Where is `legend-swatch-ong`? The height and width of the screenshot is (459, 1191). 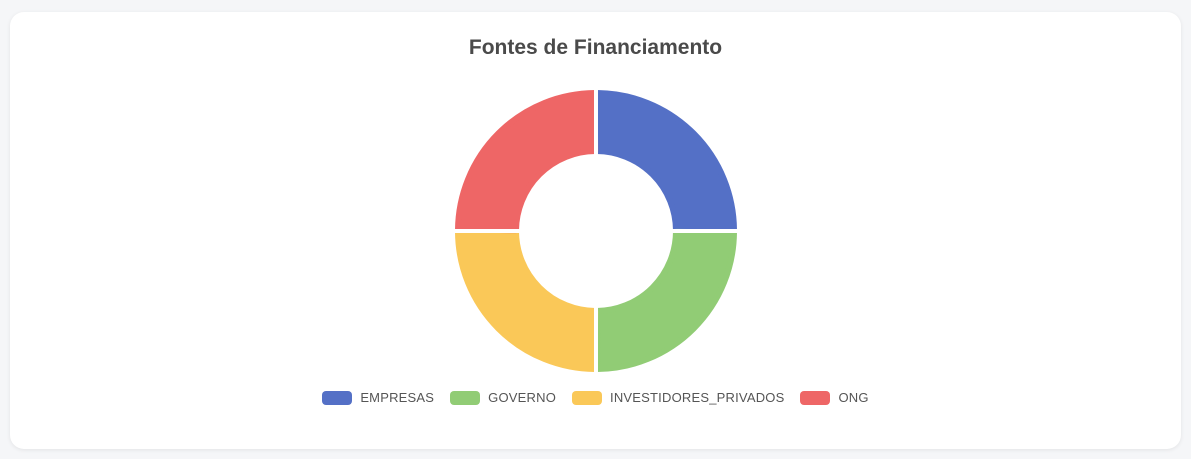 legend-swatch-ong is located at coordinates (815, 397).